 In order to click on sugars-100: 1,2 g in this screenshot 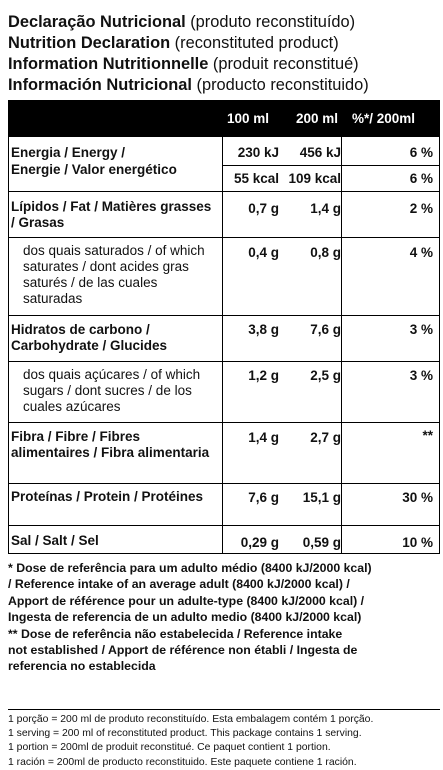, I will do `click(263, 375)`.